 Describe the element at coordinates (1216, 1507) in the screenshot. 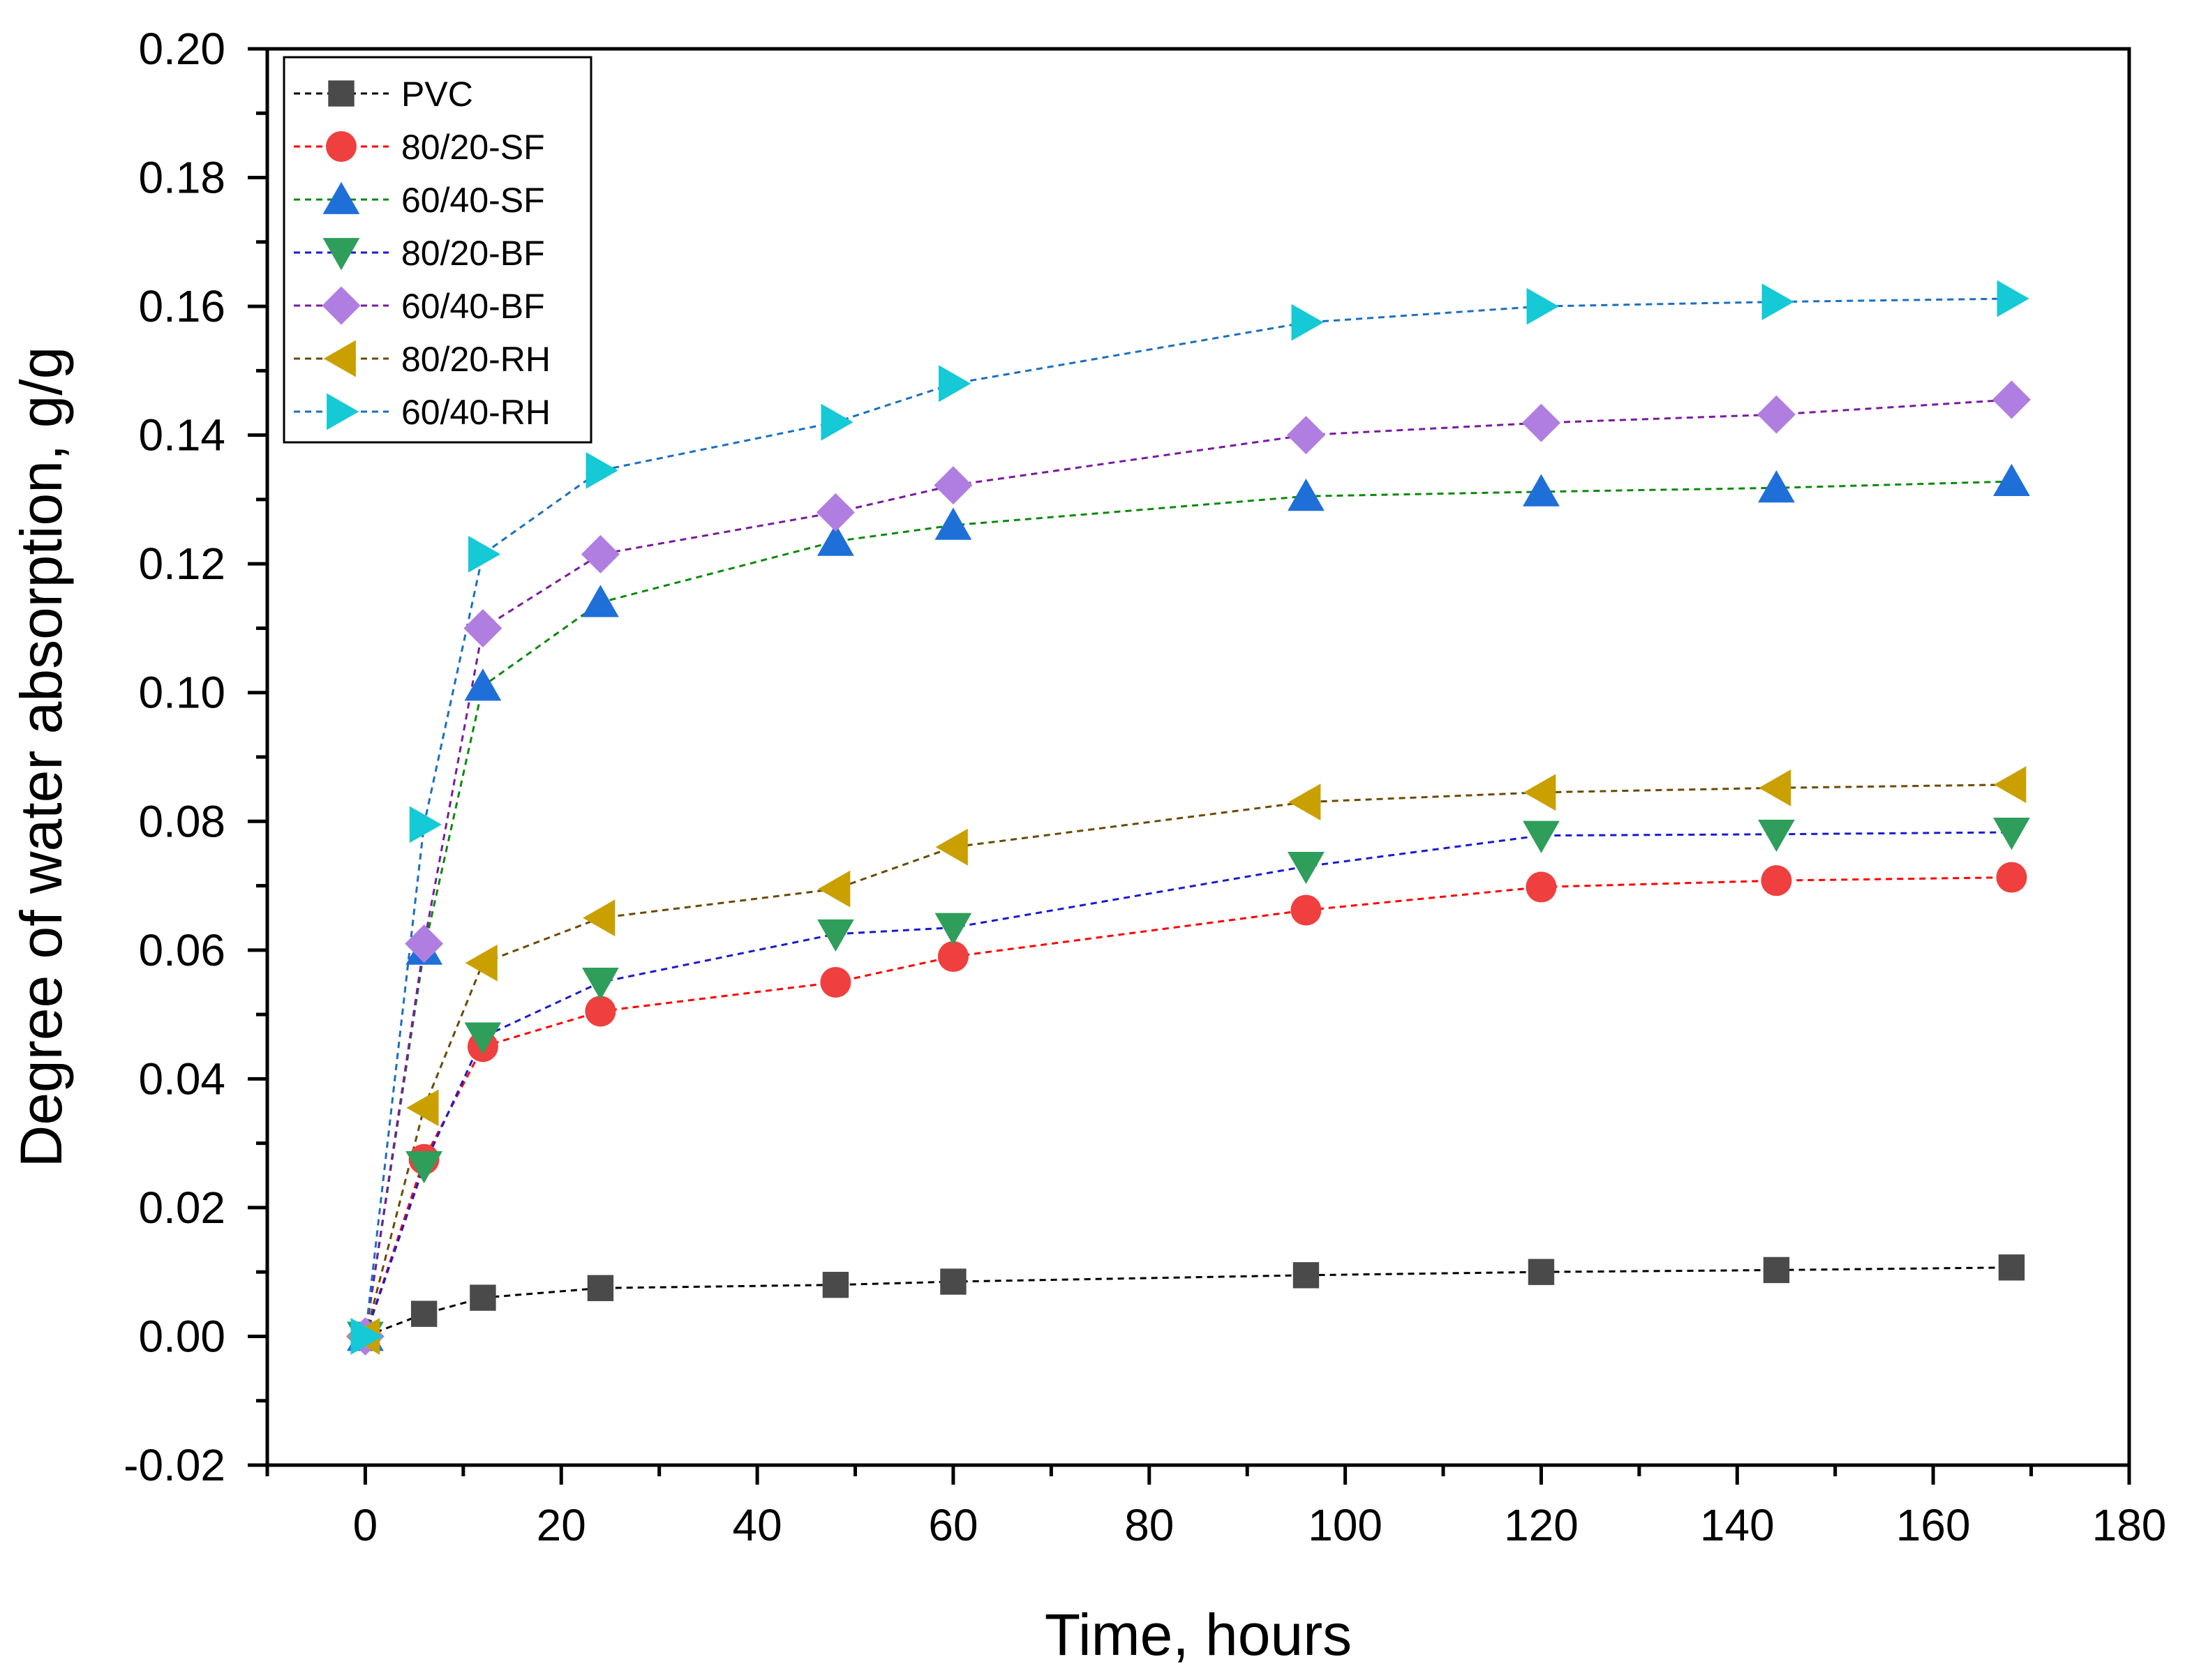

I see `x-axis-ticks: 0 20 40 60 80 100 120 140 160 180` at that location.